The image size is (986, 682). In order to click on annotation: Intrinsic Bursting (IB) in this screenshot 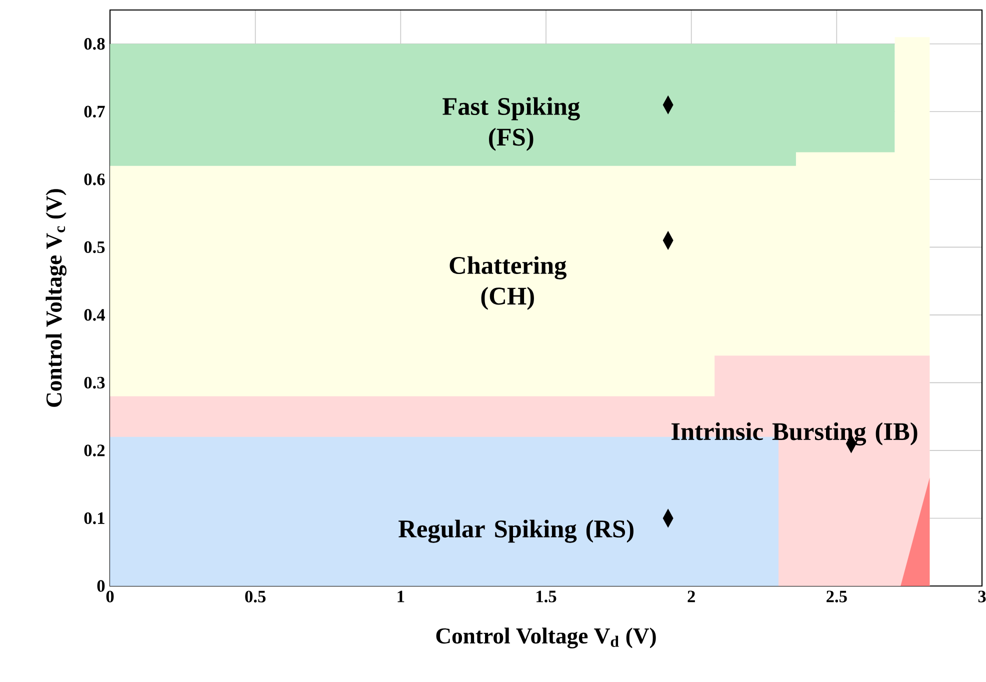, I will do `click(795, 434)`.